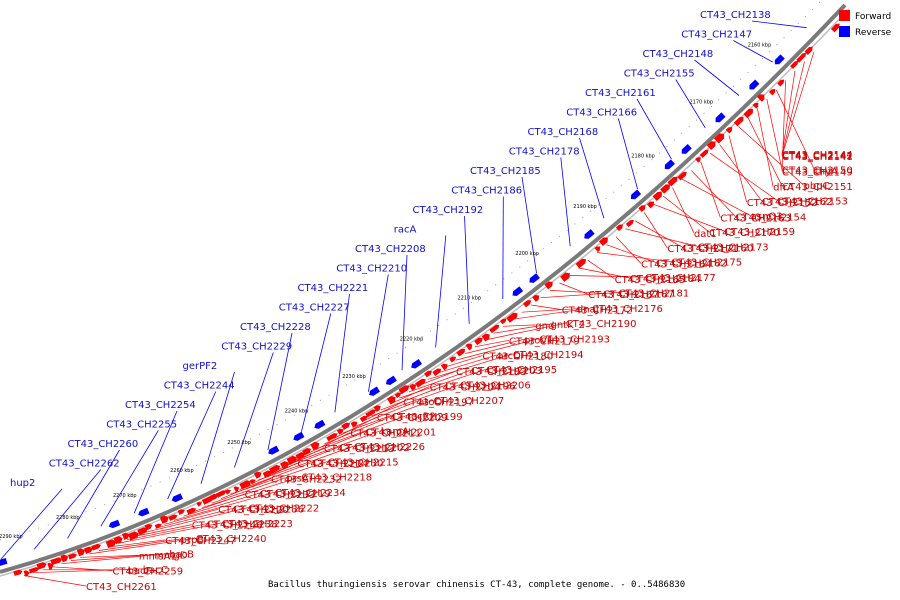 The width and height of the screenshot is (900, 600). What do you see at coordinates (171, 555) in the screenshot?
I see `forward-feature-label: mmgD` at bounding box center [171, 555].